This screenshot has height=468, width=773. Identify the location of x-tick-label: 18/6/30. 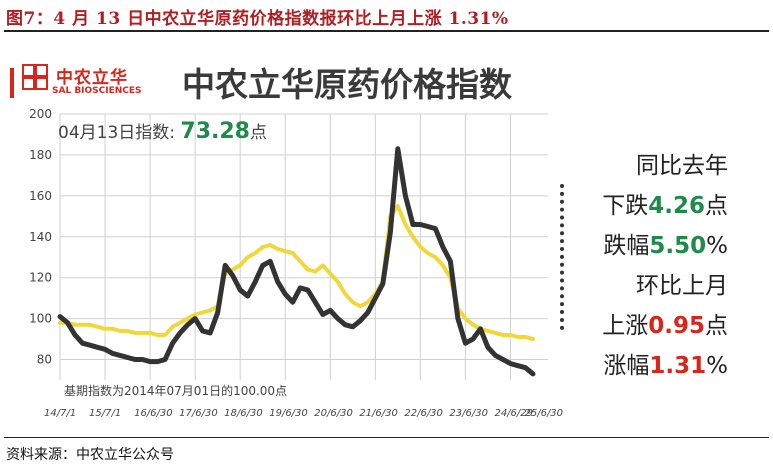
(243, 413).